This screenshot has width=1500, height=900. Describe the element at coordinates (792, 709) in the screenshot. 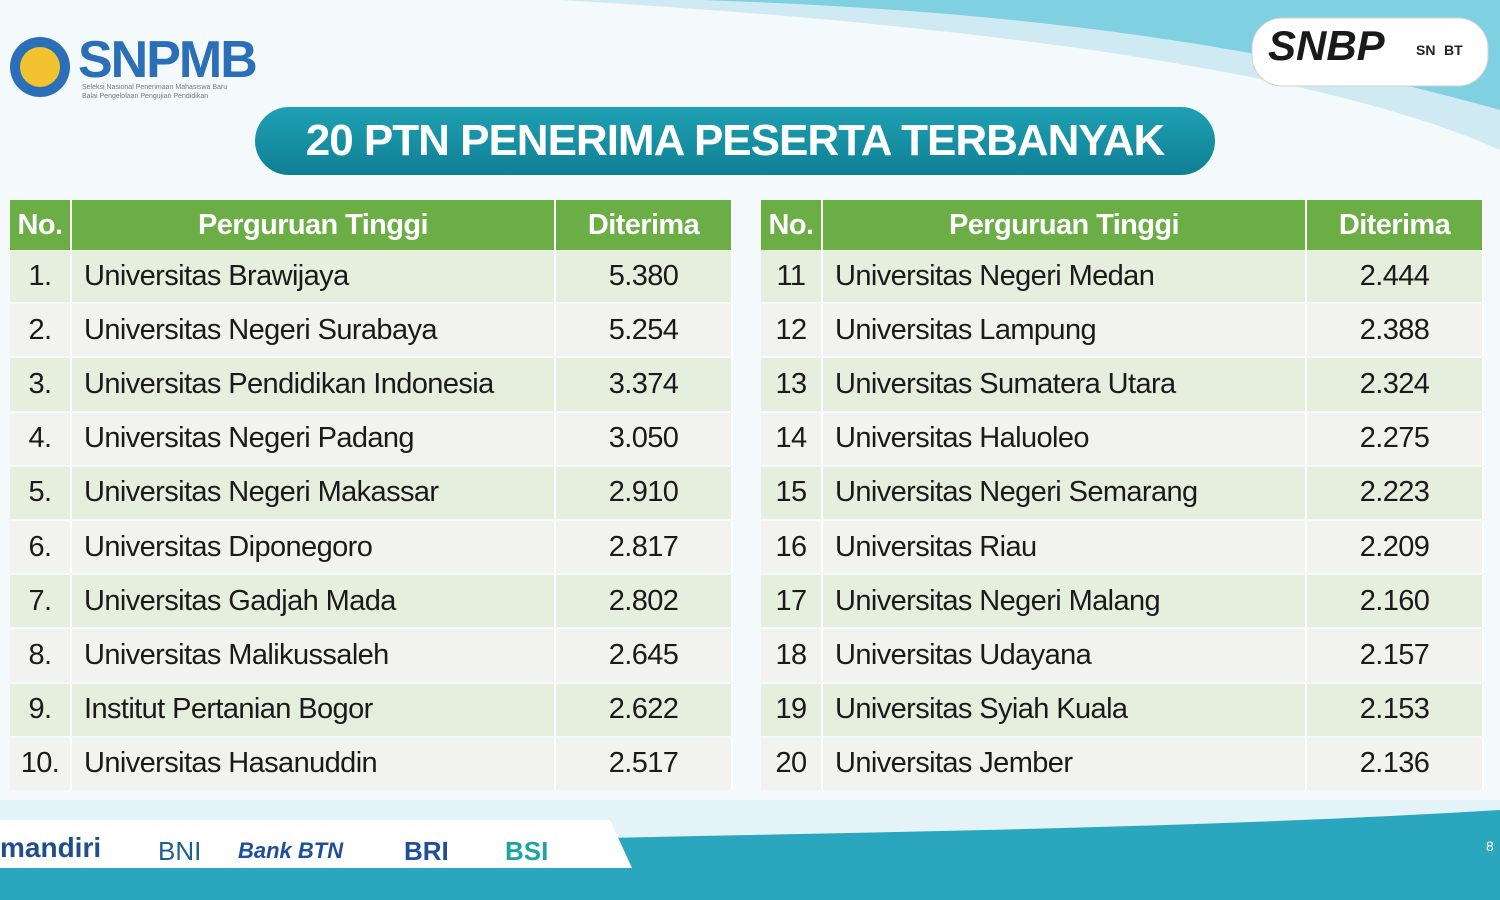

I see `rank: 19` at that location.